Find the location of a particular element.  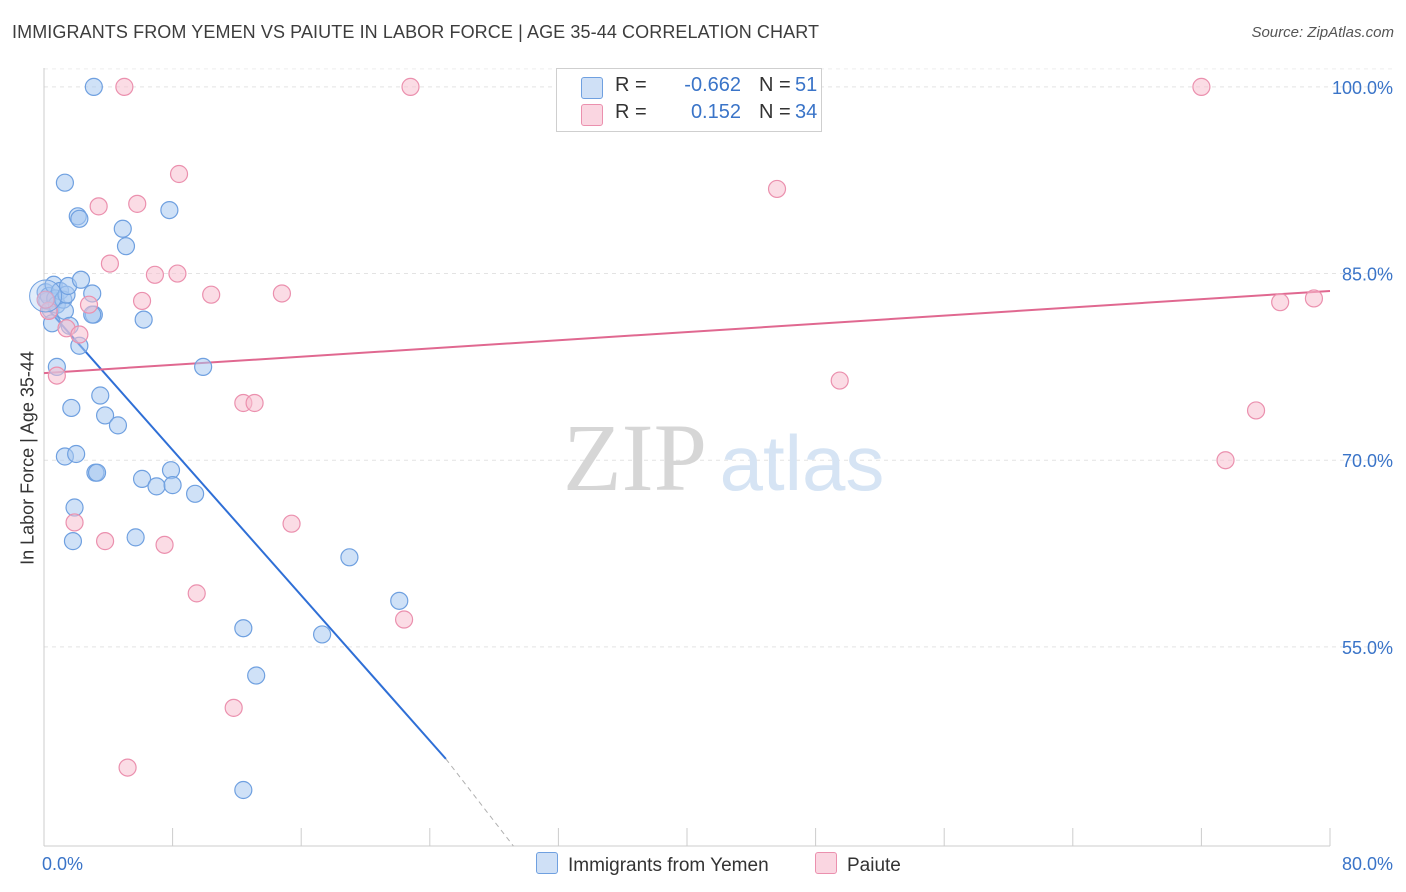

x-tick-label: 0.0% is located at coordinates (62, 864).